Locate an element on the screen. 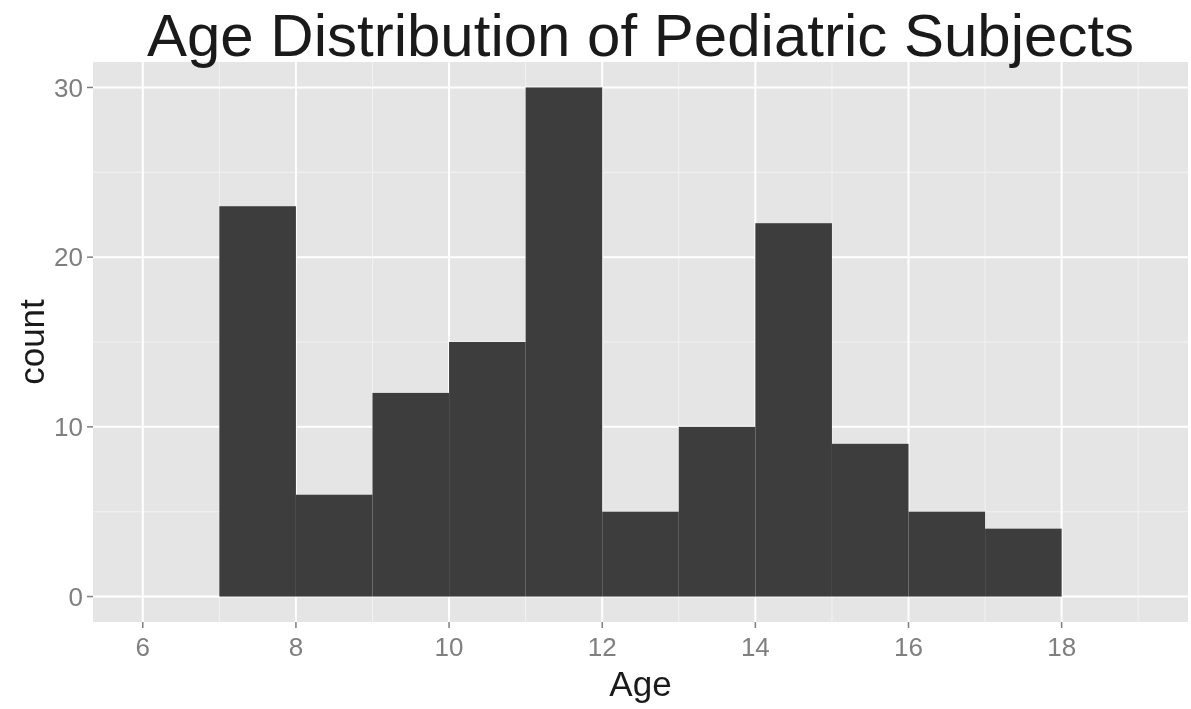  chart-title: Age Distribution of Pediatric Subjects is located at coordinates (640, 35).